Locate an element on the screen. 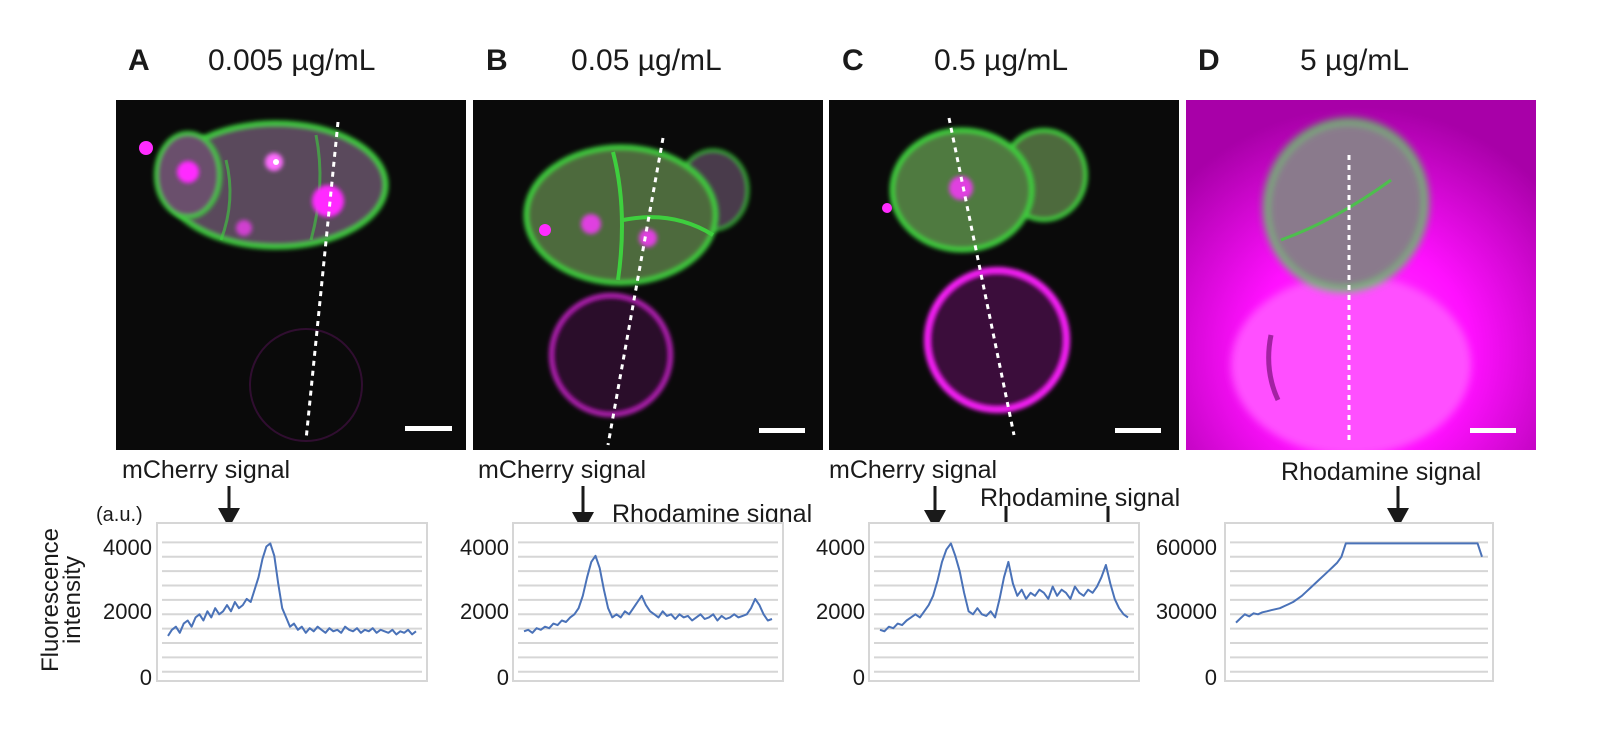 The height and width of the screenshot is (729, 1600). ytick-b-4000: 4000 is located at coordinates (484, 547).